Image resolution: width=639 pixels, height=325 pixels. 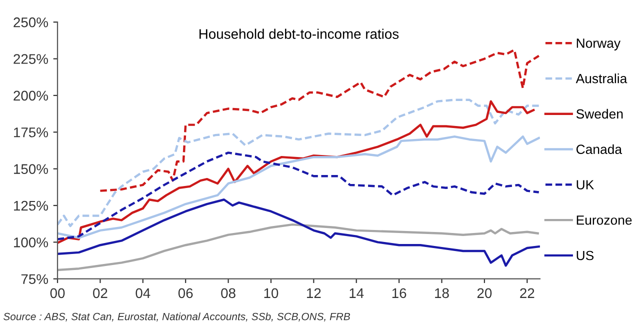 What do you see at coordinates (399, 293) in the screenshot?
I see `x-tick-label: 16` at bounding box center [399, 293].